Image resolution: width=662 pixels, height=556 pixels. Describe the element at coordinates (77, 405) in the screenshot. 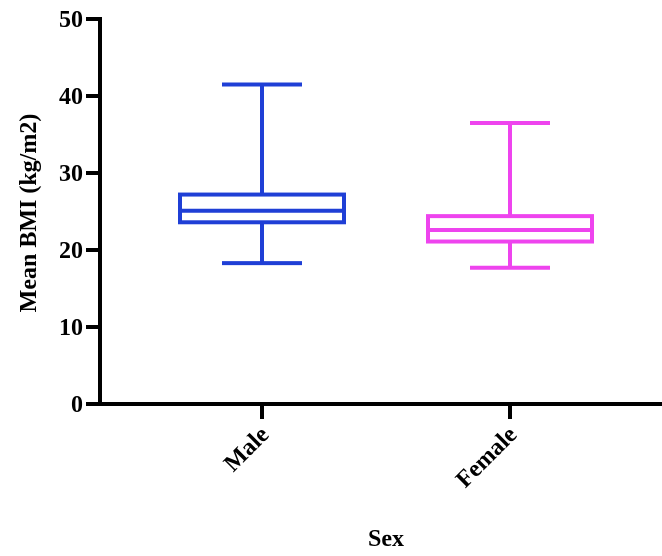

I see `y-tick-label: 0` at that location.